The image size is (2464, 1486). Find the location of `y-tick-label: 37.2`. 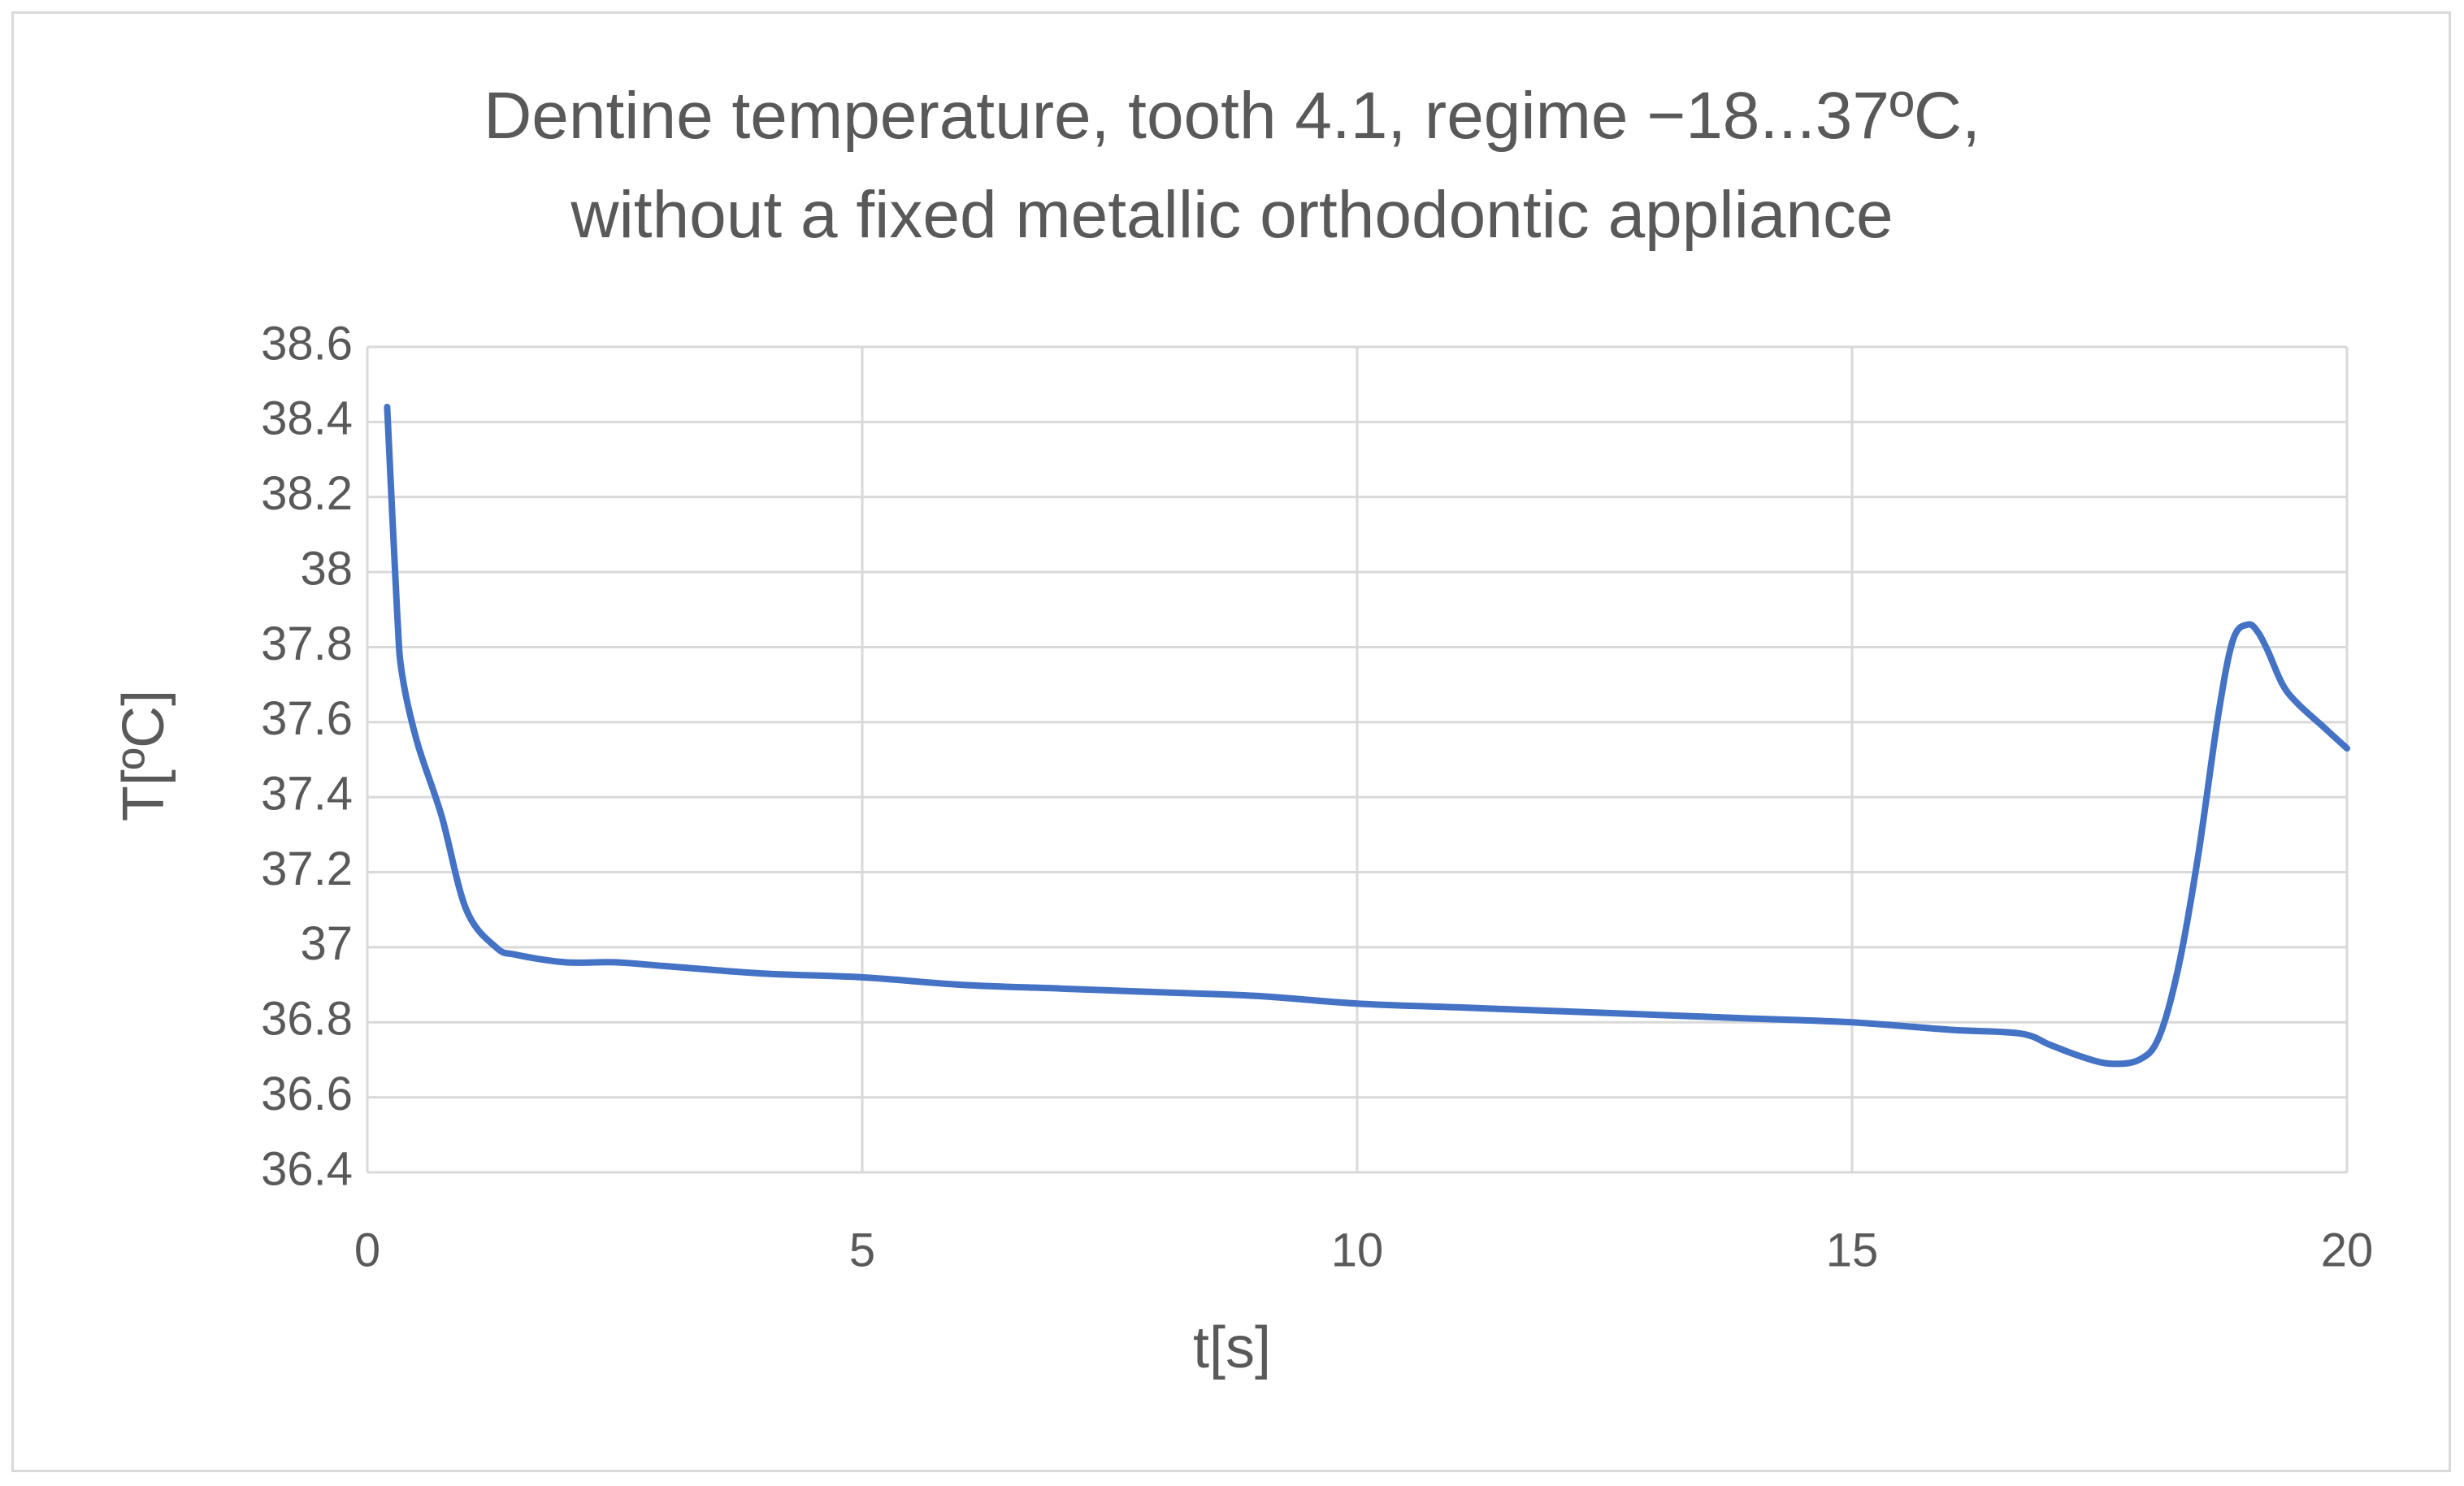

y-tick-label: 37.2 is located at coordinates (307, 869).